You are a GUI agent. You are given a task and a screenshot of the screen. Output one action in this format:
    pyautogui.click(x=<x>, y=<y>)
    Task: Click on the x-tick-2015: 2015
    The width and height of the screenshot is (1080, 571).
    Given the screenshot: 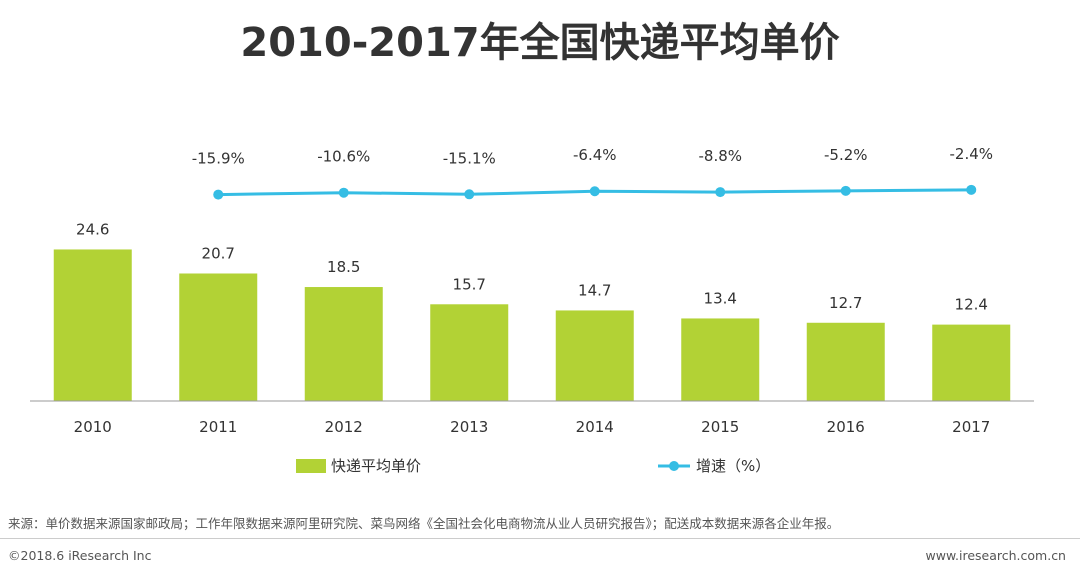 What is the action you would take?
    pyautogui.click(x=720, y=427)
    